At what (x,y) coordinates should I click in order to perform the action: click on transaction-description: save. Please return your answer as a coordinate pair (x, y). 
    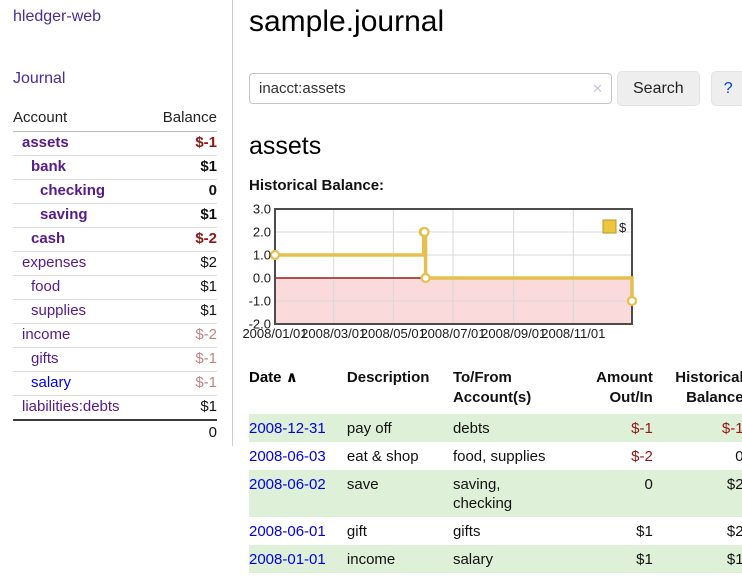
    Looking at the image, I should click on (362, 484).